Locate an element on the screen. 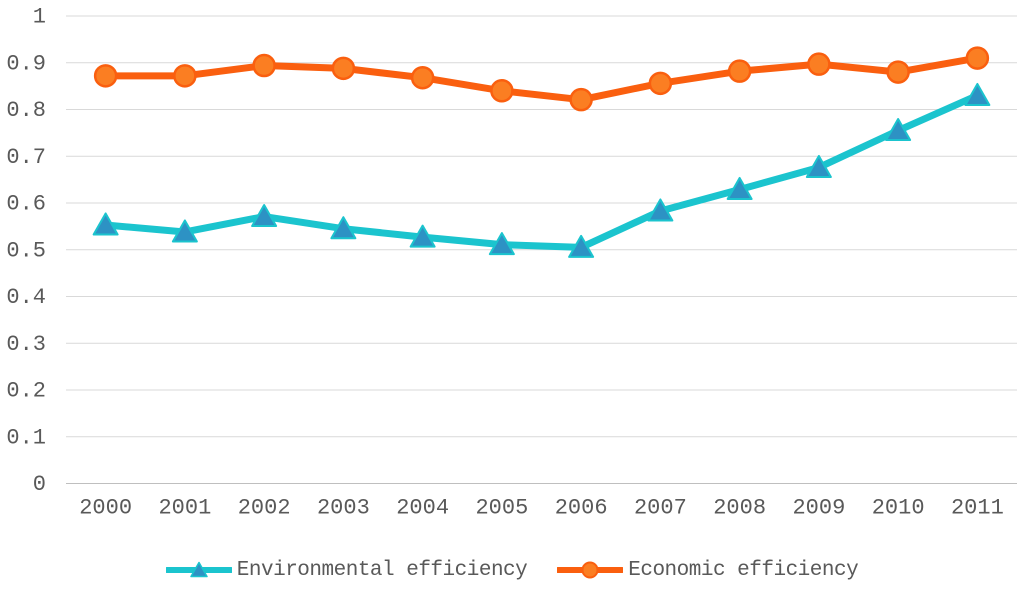 This screenshot has height=591, width=1024. legend-item-environmental-efficiency: Environmental efficiency is located at coordinates (346, 570).